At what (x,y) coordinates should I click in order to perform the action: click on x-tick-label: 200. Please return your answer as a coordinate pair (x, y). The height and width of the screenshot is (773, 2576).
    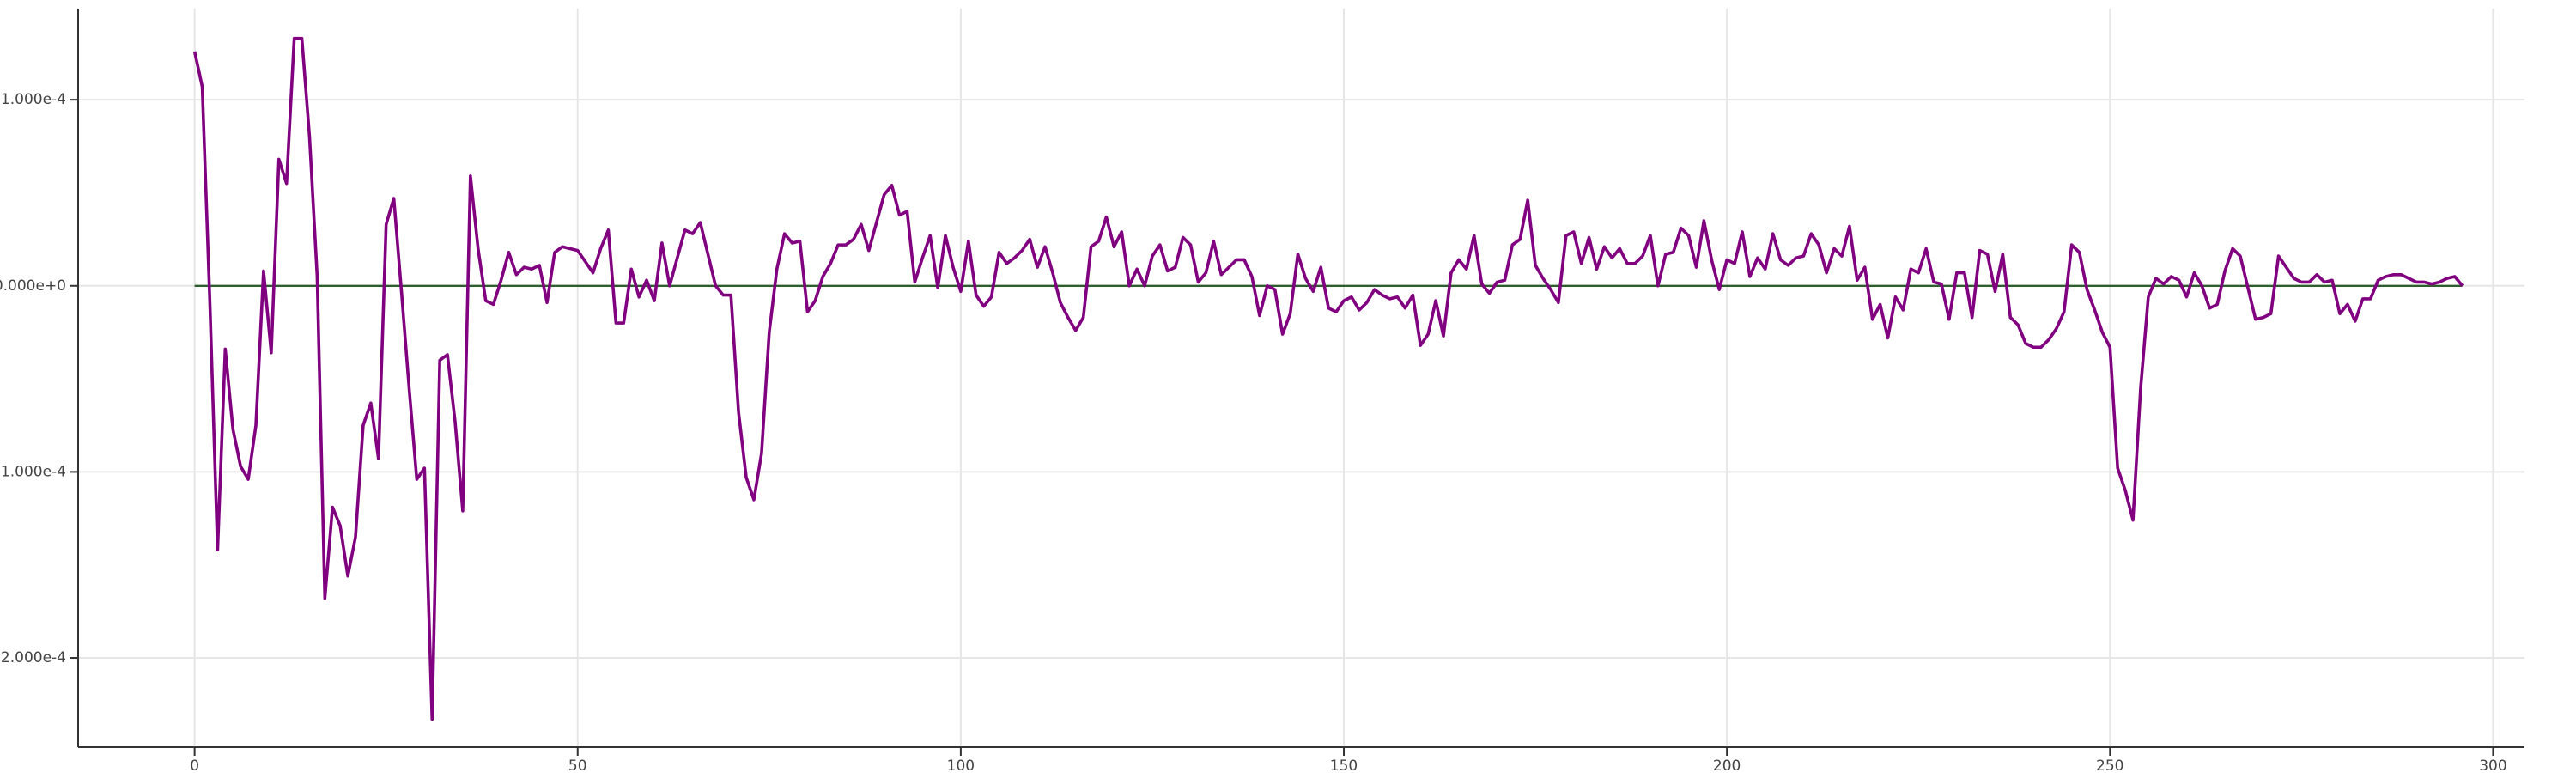
    Looking at the image, I should click on (1727, 765).